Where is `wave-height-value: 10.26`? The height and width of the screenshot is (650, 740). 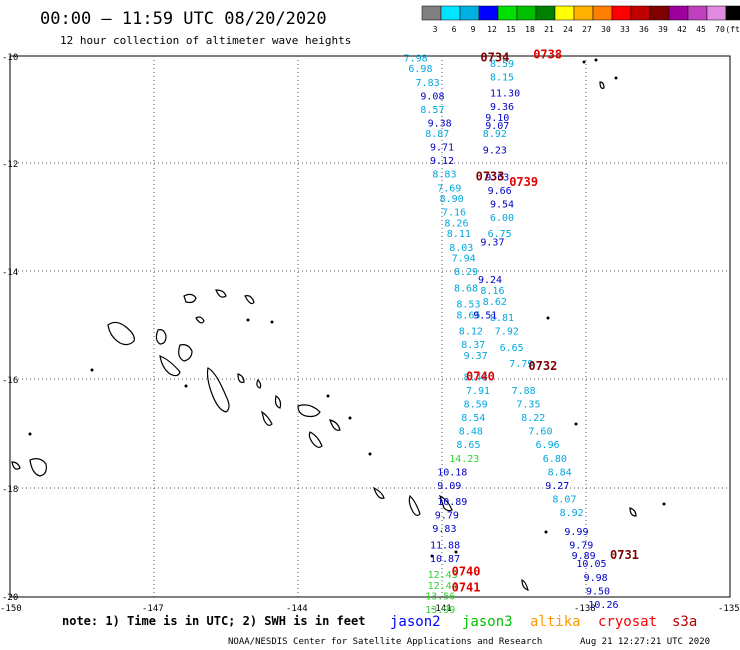
wave-height-value: 10.26 is located at coordinates (603, 605).